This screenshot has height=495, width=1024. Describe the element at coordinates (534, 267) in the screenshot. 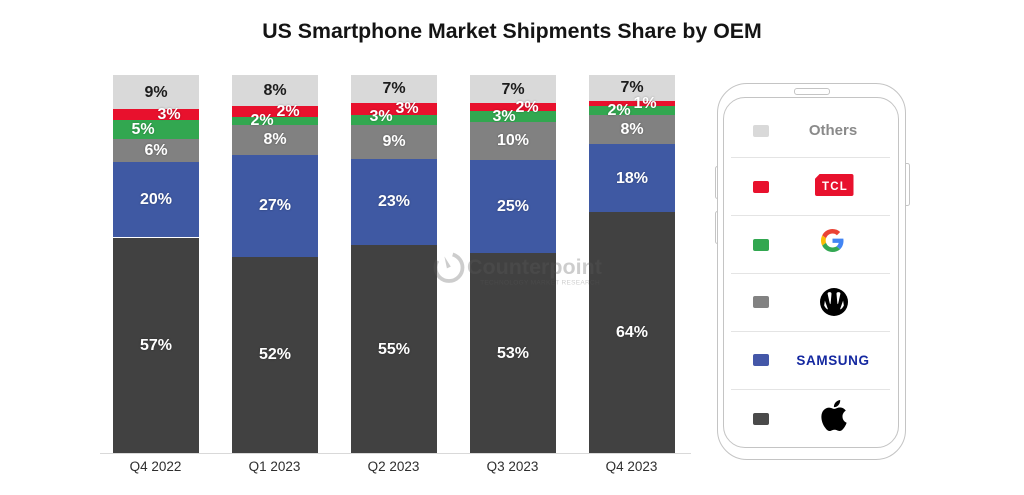

I see `svg-text: Counterpoint` at that location.